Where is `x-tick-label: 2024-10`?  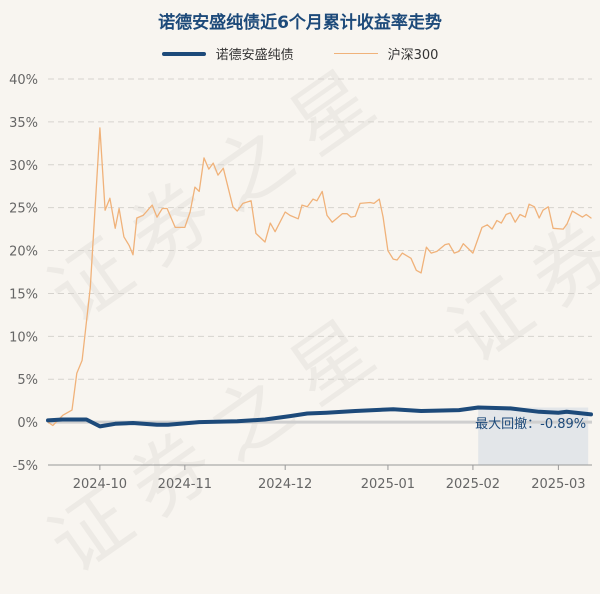 x-tick-label: 2024-10 is located at coordinates (100, 484).